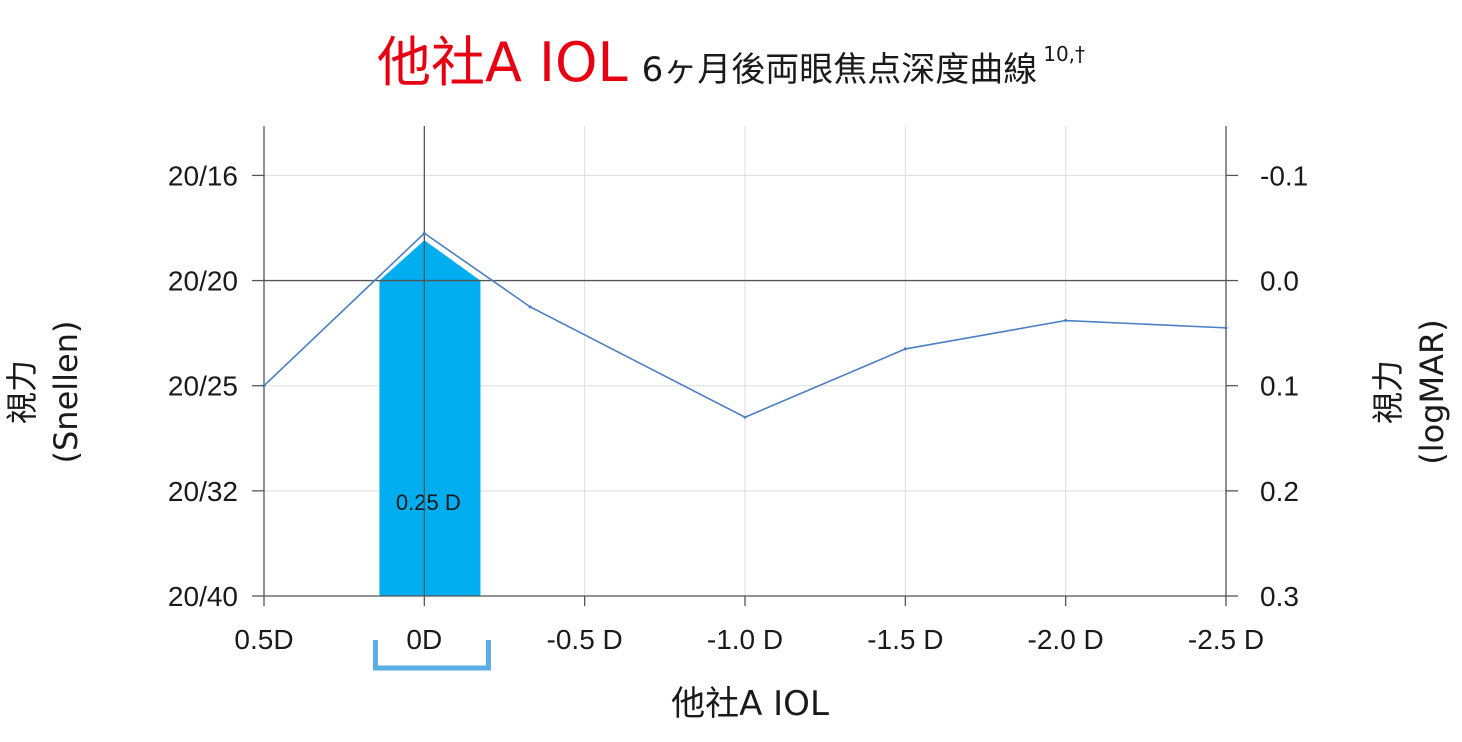  Describe the element at coordinates (502, 62) in the screenshot. I see `title-brand: 他社A IOL` at that location.